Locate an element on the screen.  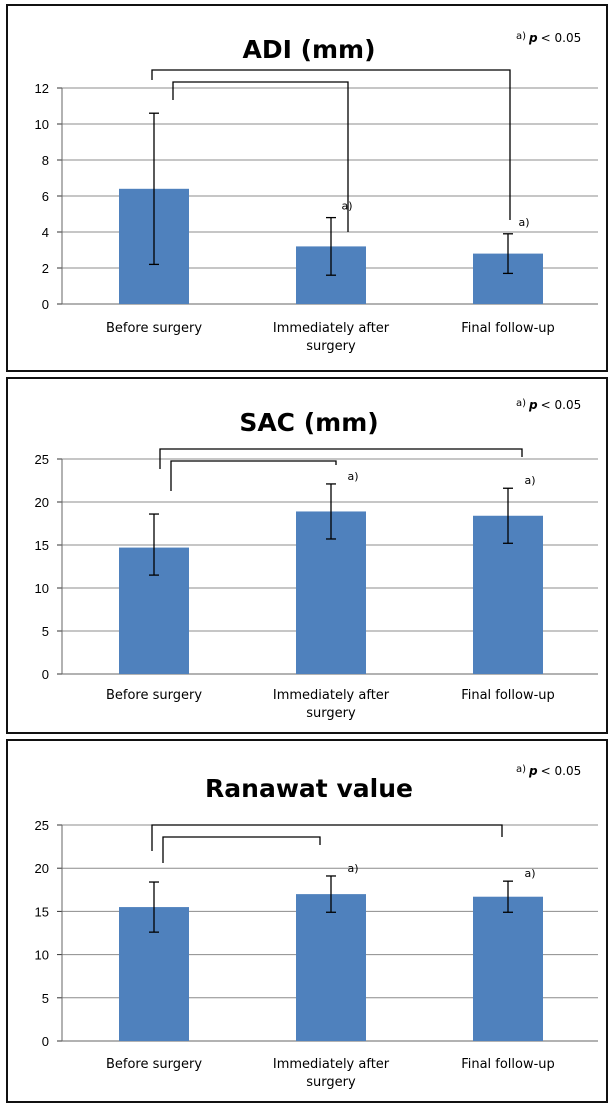
y-tick-label: 2 is located at coordinates (45, 268).